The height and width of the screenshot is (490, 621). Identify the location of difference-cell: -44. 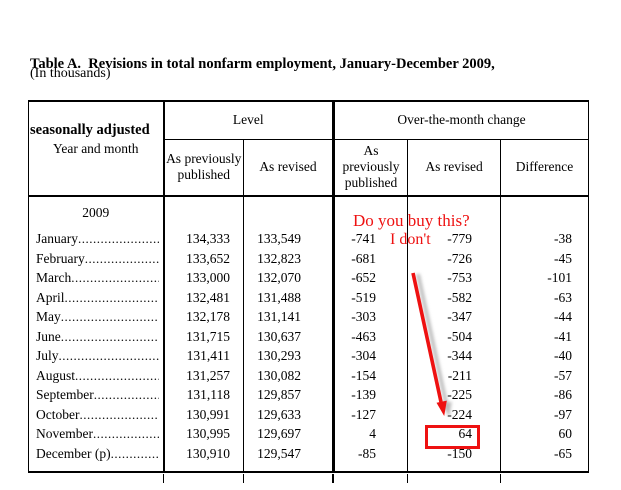
(563, 316).